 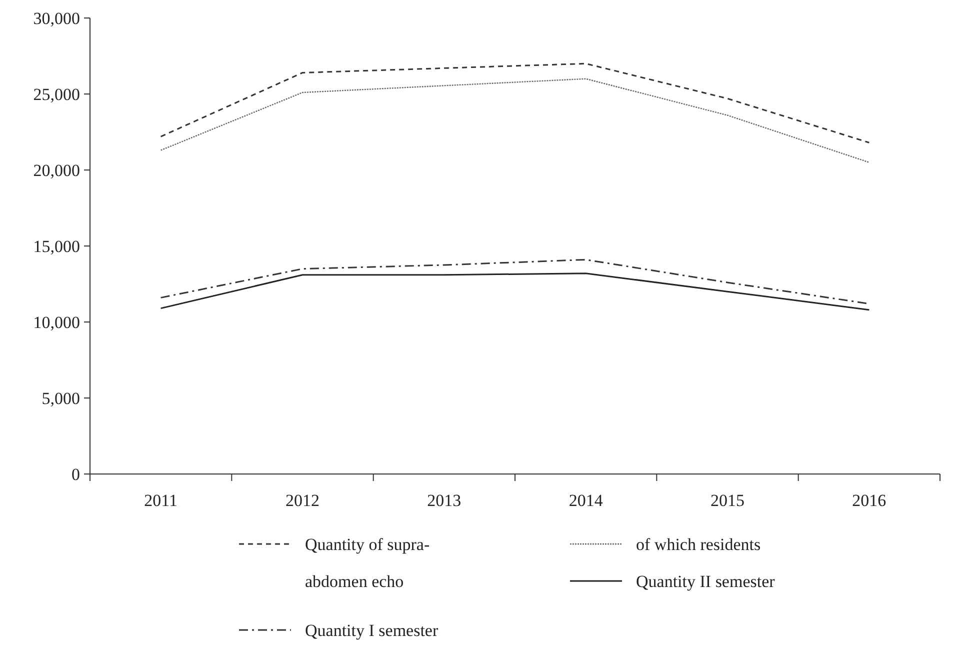 What do you see at coordinates (869, 500) in the screenshot?
I see `x-tick-label: 2016` at bounding box center [869, 500].